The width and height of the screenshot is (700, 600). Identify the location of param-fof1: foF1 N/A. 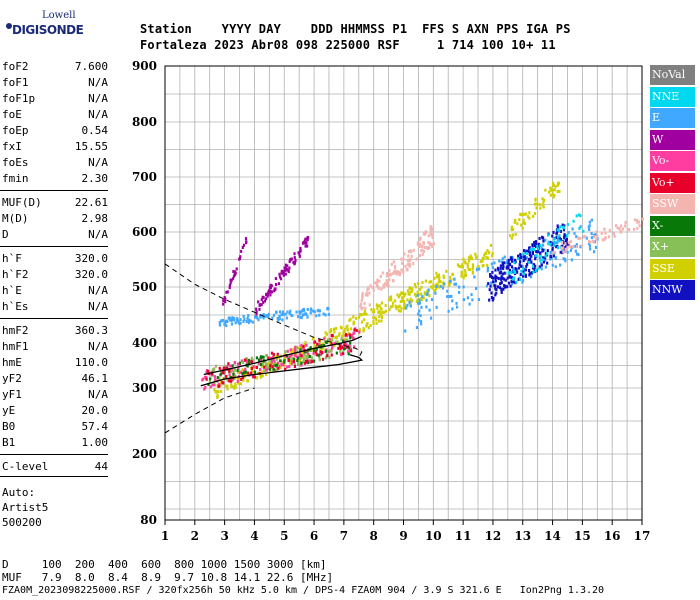
(55, 84).